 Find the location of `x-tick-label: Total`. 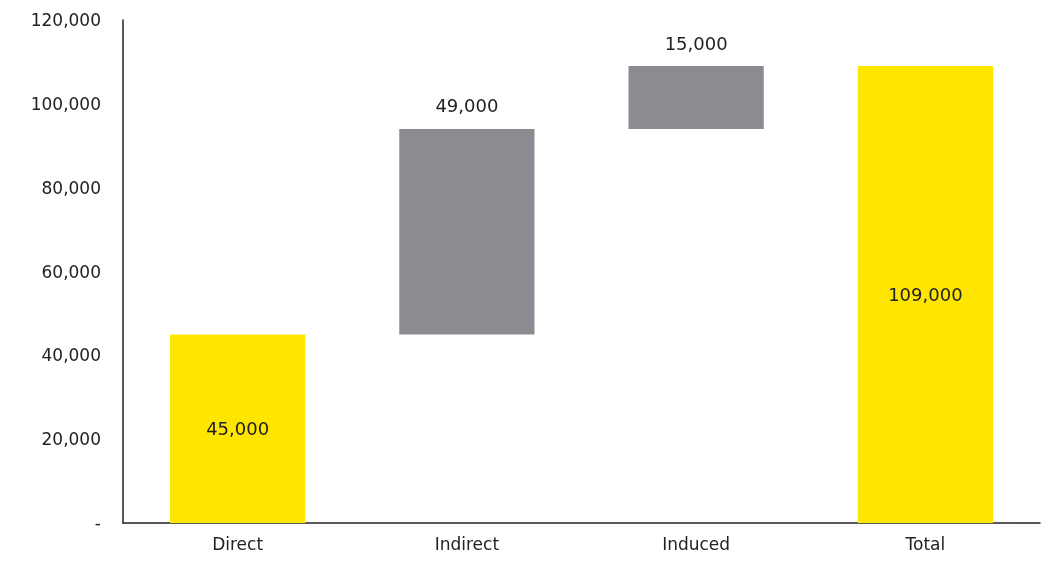

x-tick-label: Total is located at coordinates (925, 543).